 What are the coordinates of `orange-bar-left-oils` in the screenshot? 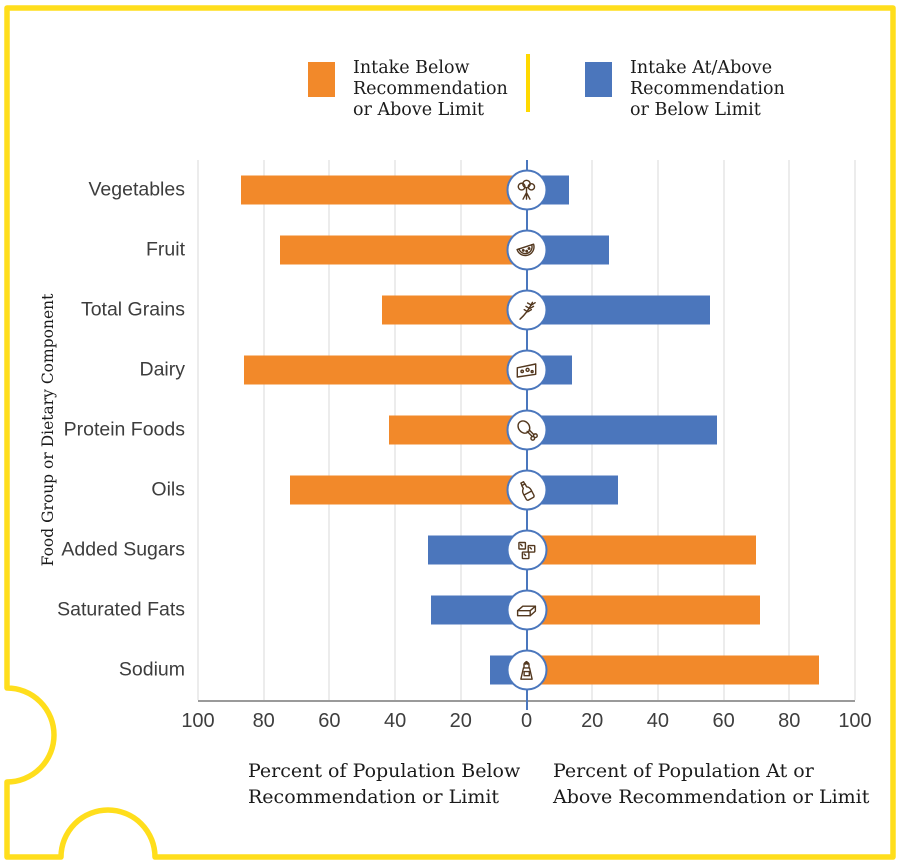 It's located at (408, 490).